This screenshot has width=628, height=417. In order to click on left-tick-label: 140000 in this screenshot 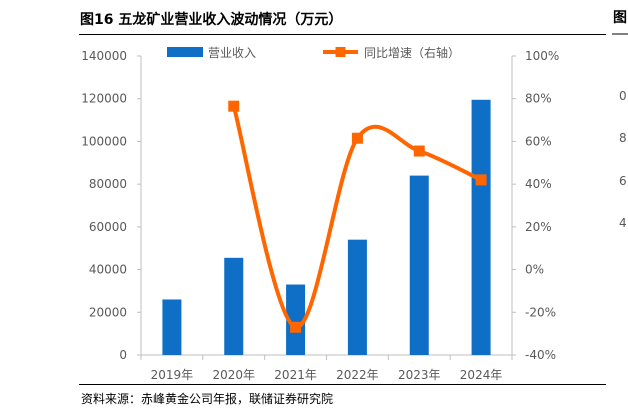, I will do `click(104, 56)`.